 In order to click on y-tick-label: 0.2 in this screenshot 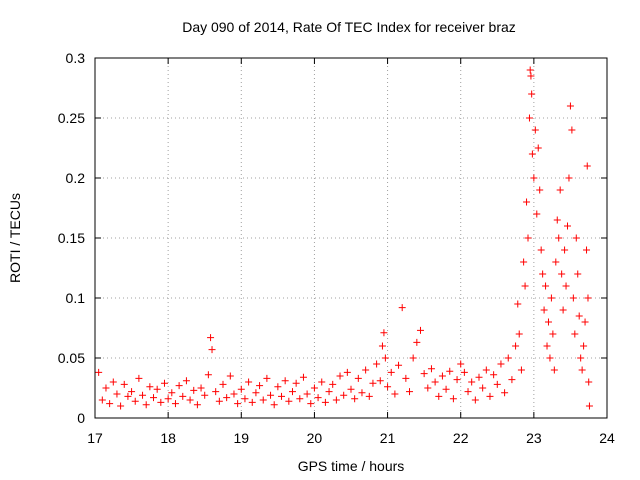, I will do `click(76, 178)`.